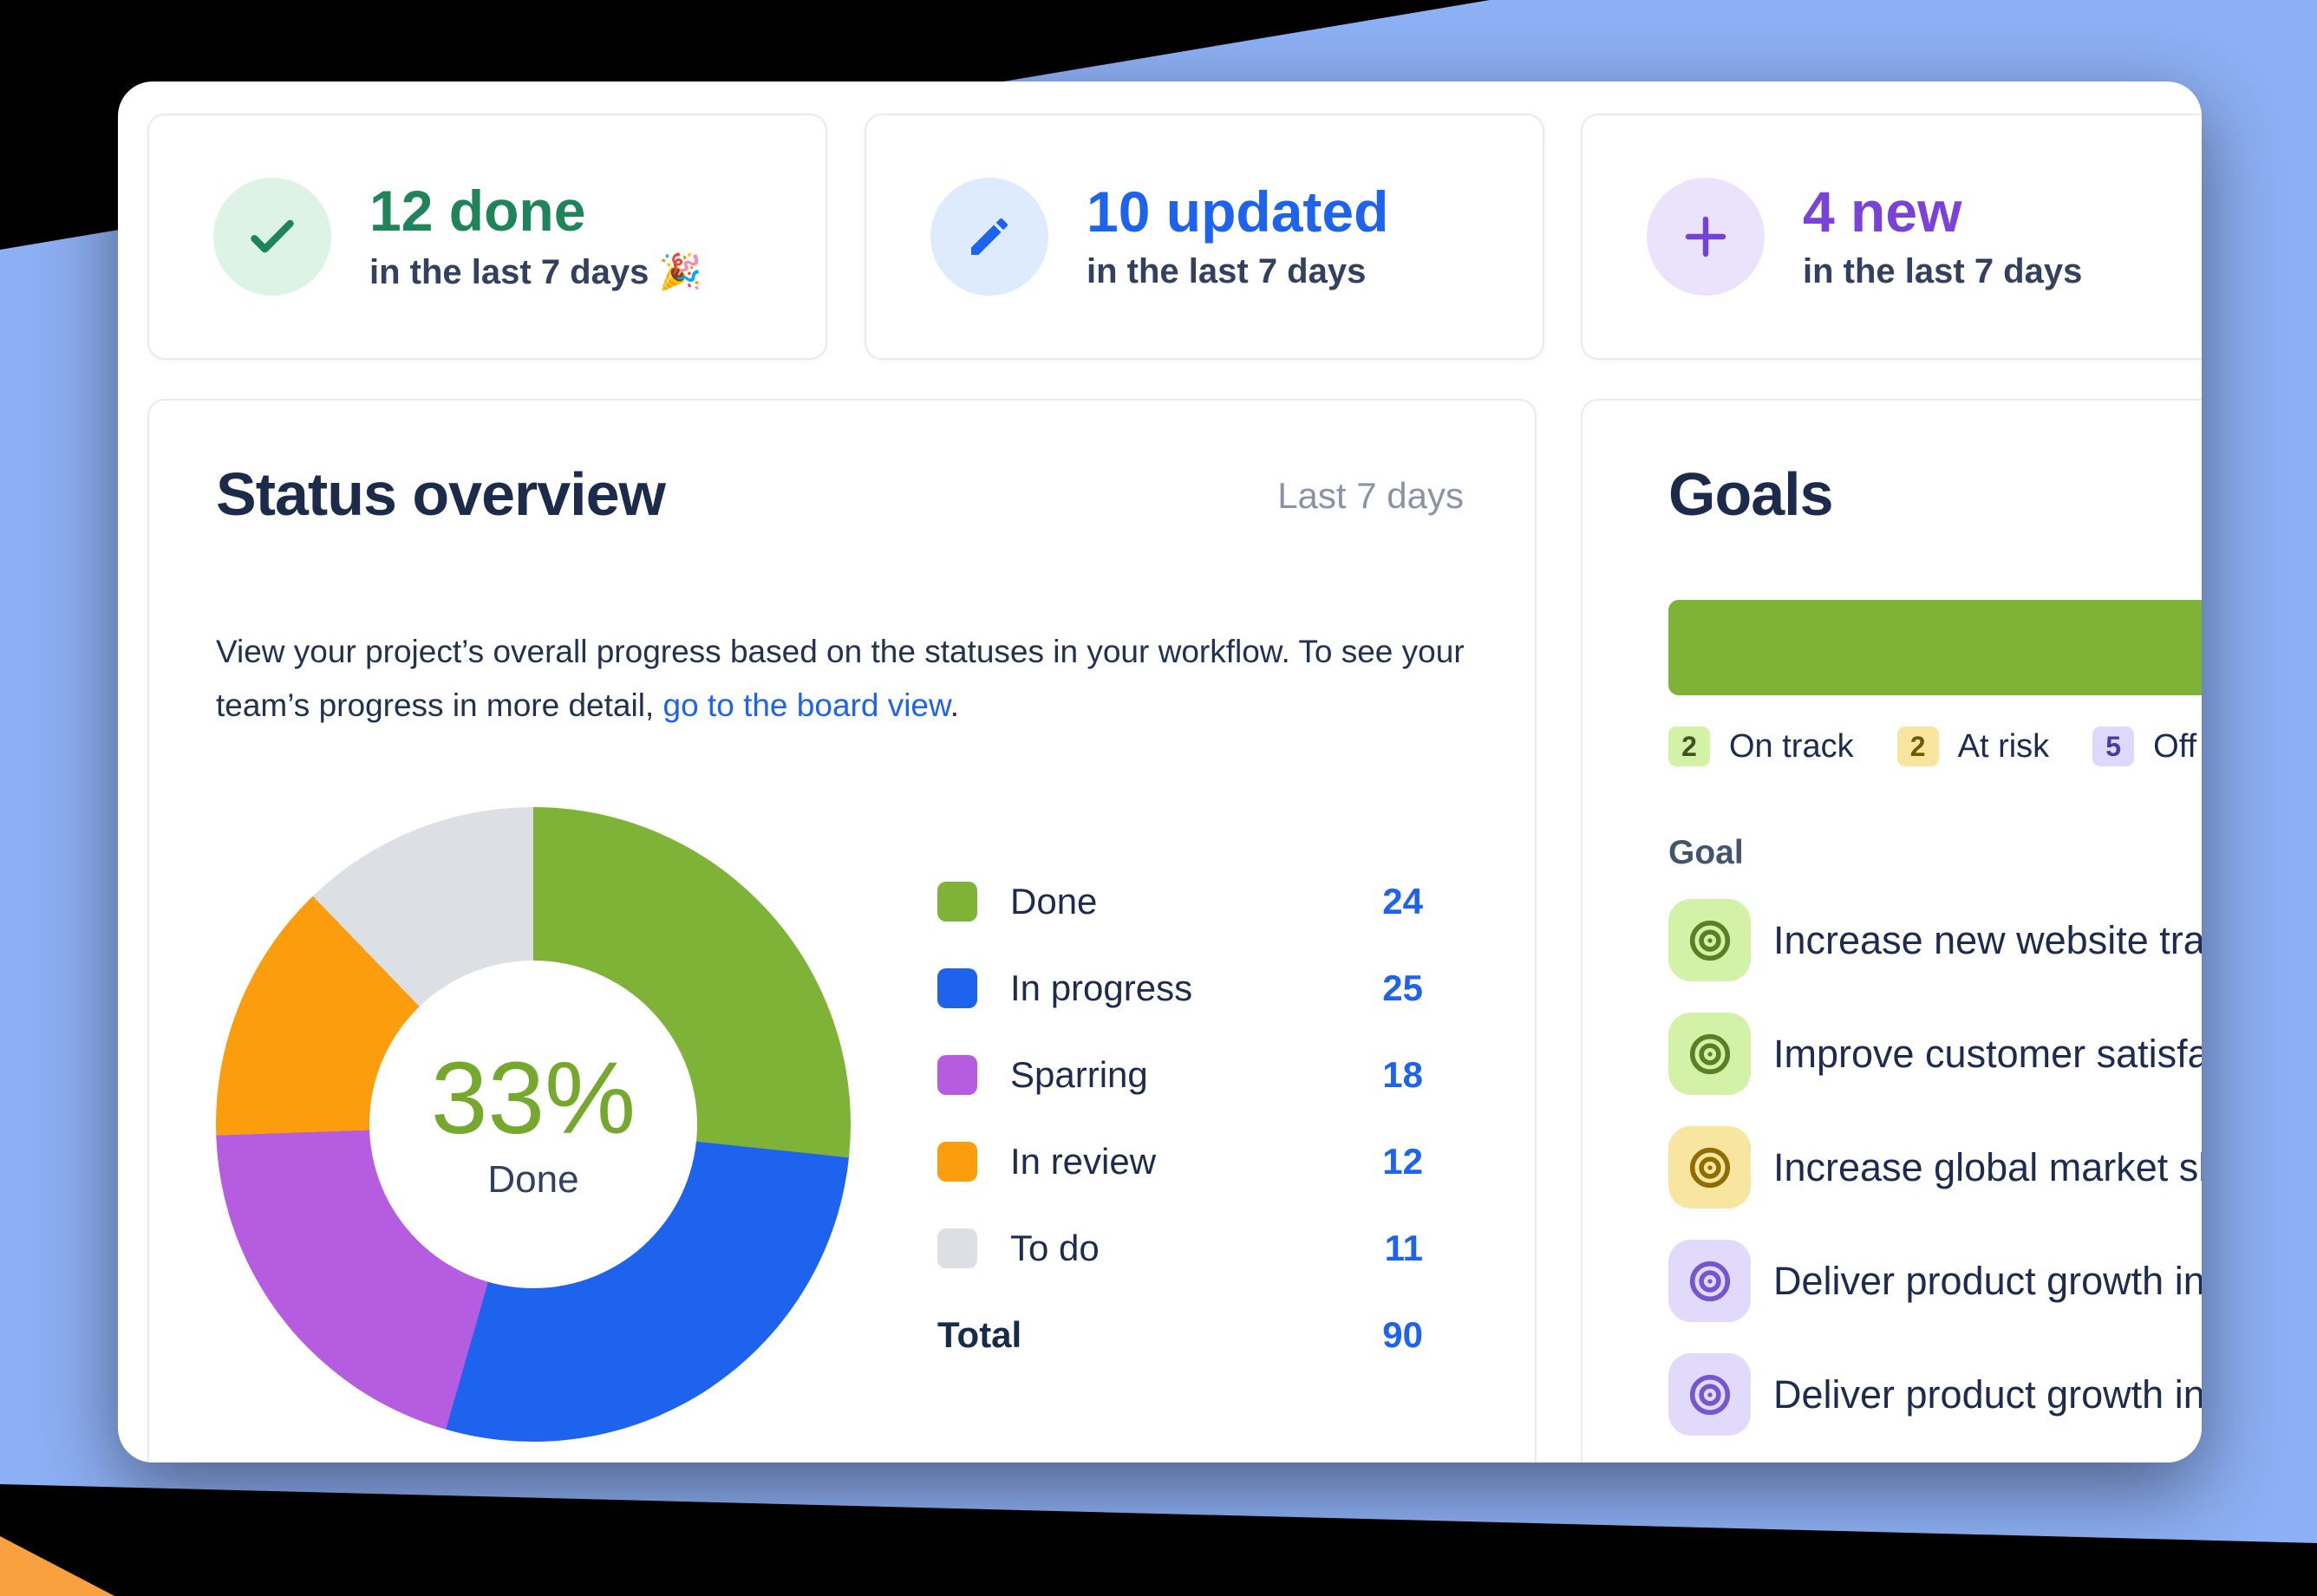  Describe the element at coordinates (1083, 1161) in the screenshot. I see `legend-label: In review` at that location.